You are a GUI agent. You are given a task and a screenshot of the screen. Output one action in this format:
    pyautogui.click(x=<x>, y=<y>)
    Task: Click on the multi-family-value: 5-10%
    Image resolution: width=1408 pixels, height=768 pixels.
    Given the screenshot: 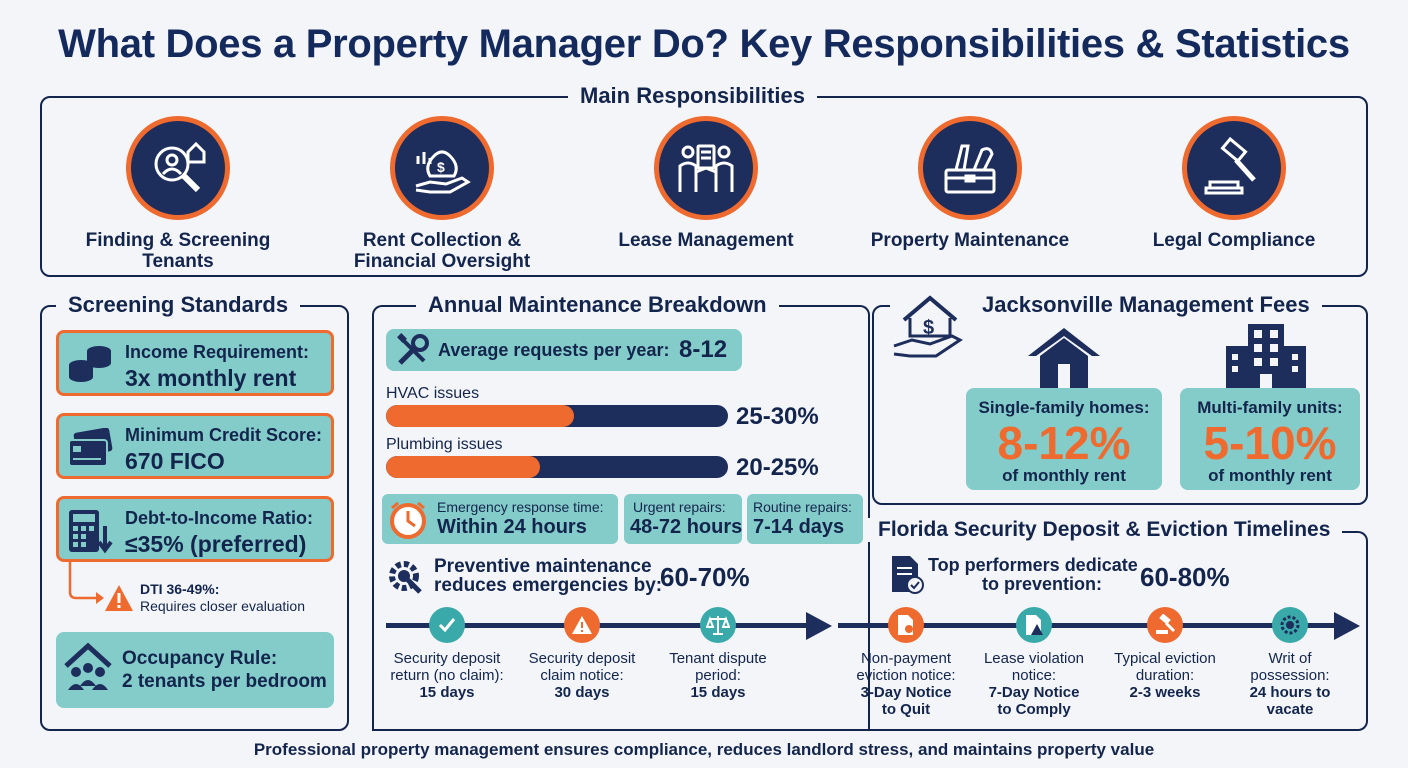 What is the action you would take?
    pyautogui.click(x=1270, y=443)
    